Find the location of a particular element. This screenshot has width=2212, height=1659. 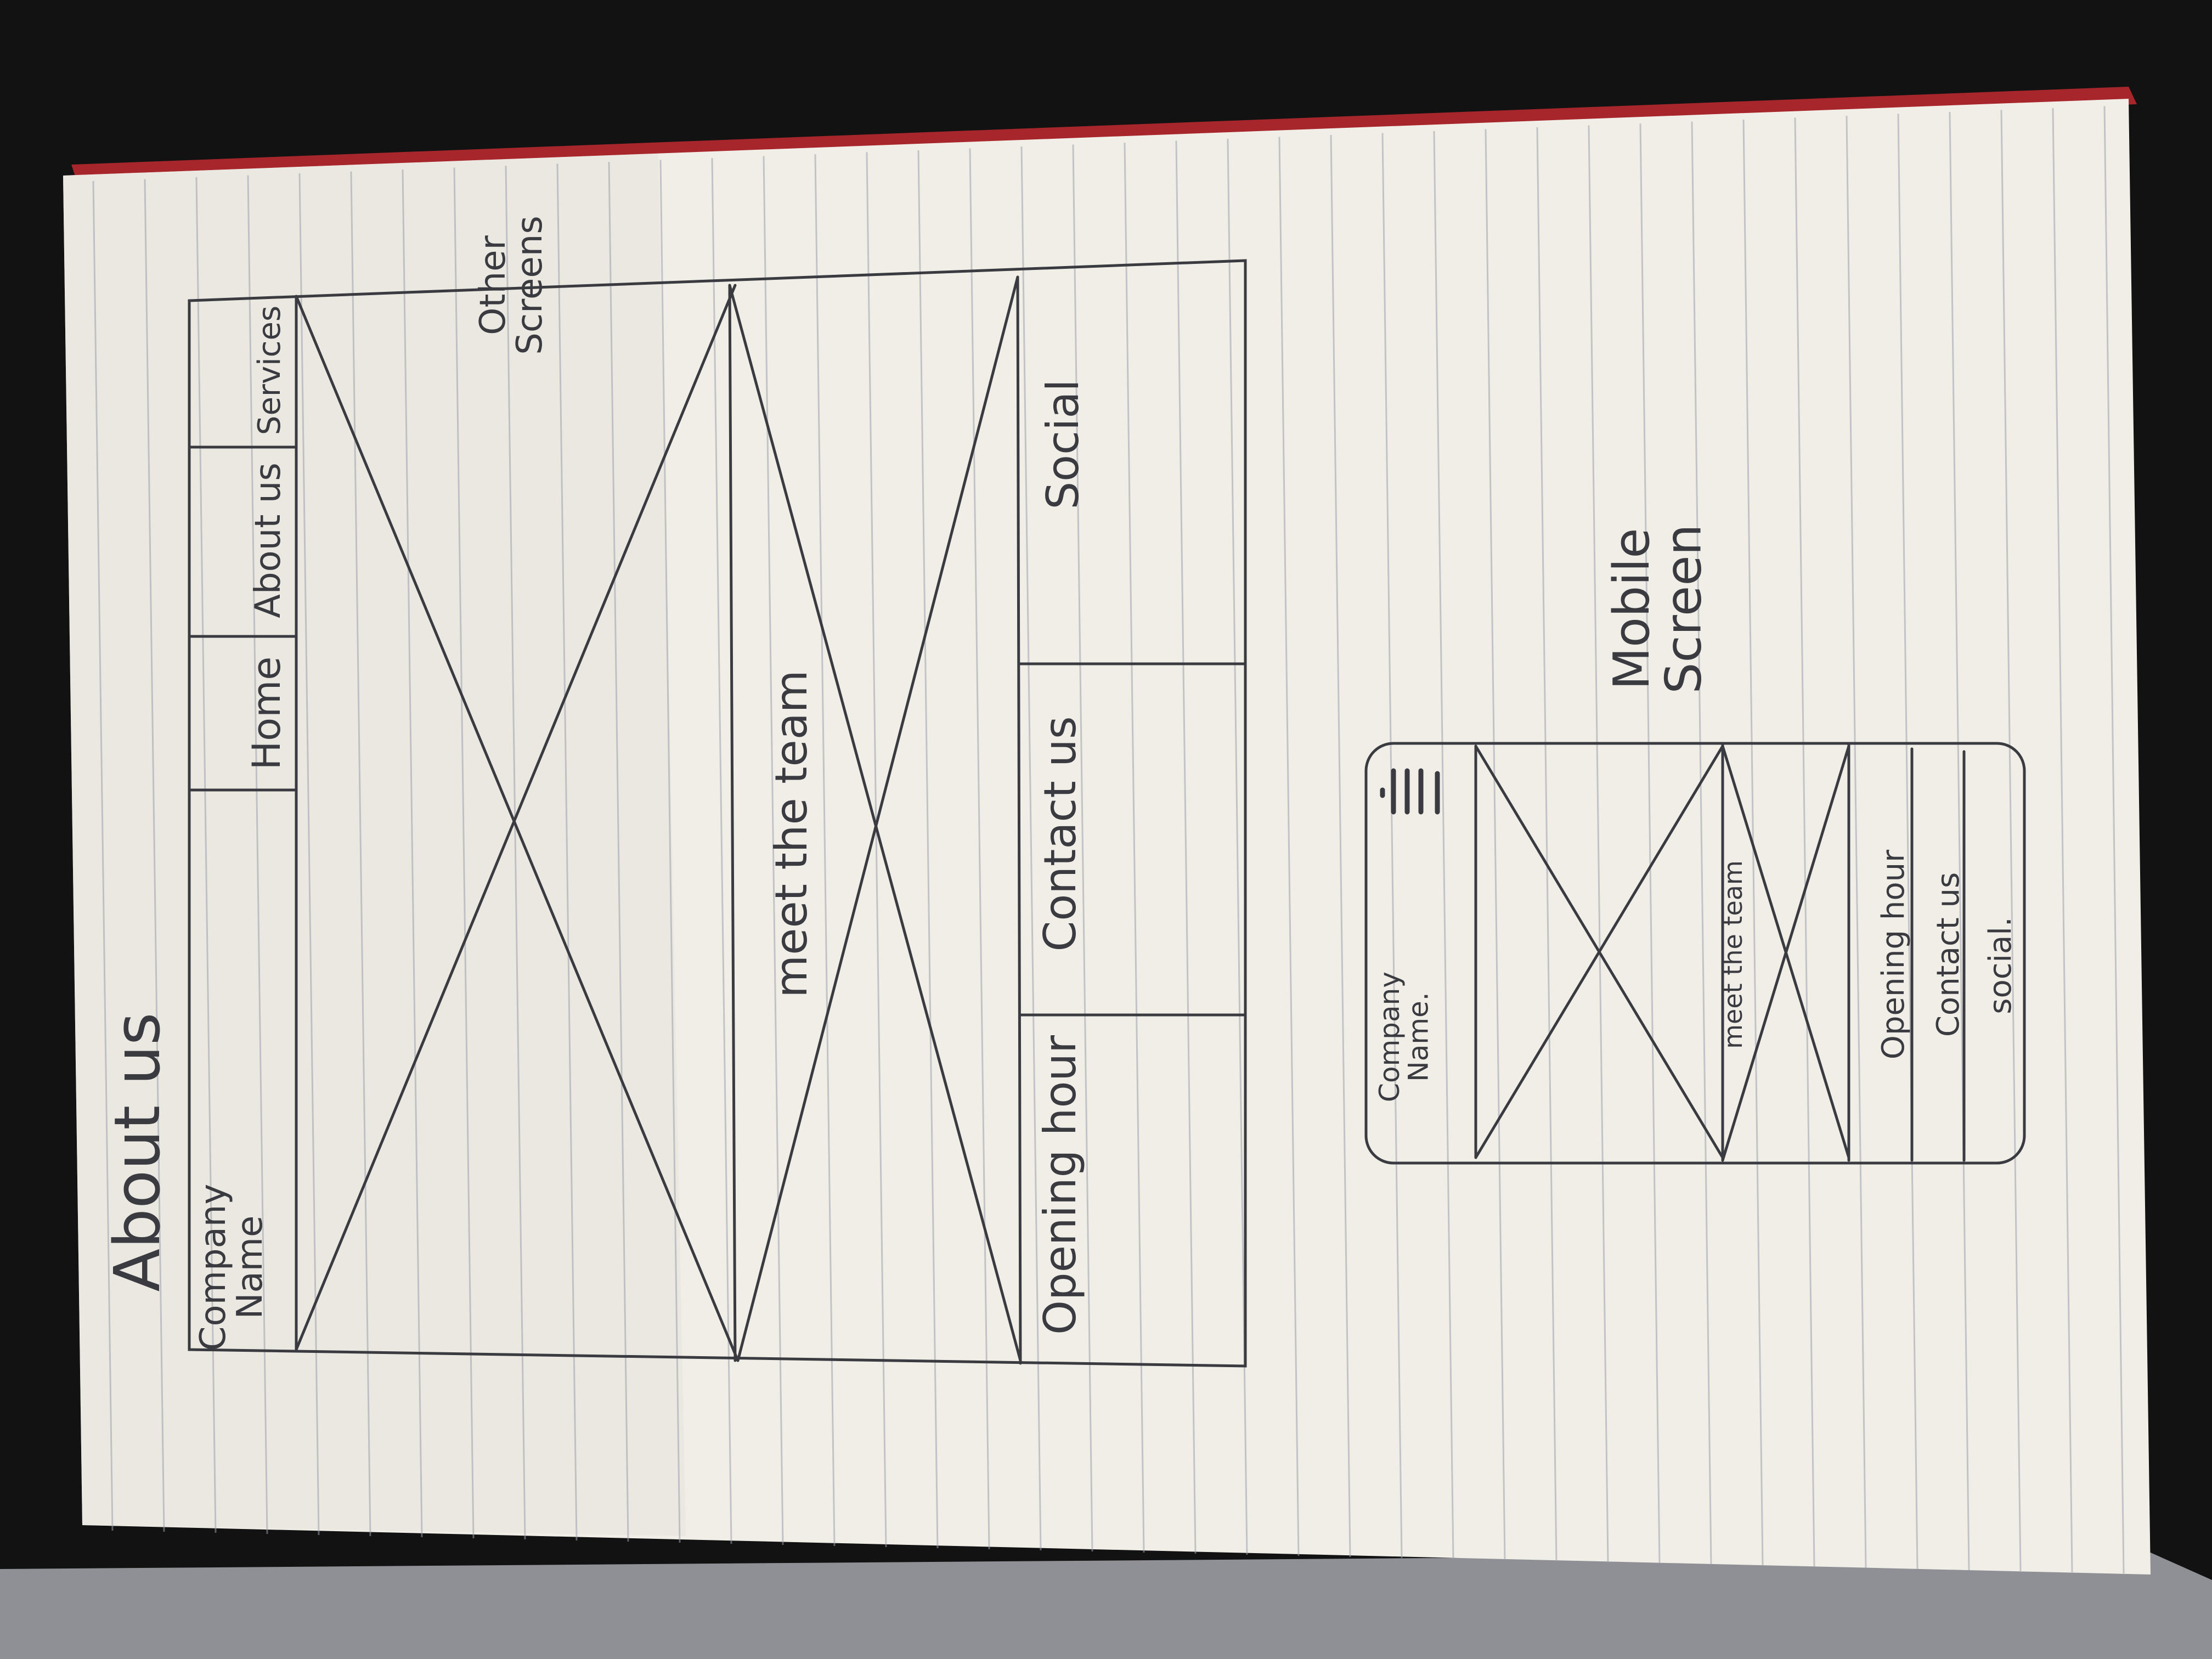

mobile-caption: MobileScreen is located at coordinates (1658, 608).